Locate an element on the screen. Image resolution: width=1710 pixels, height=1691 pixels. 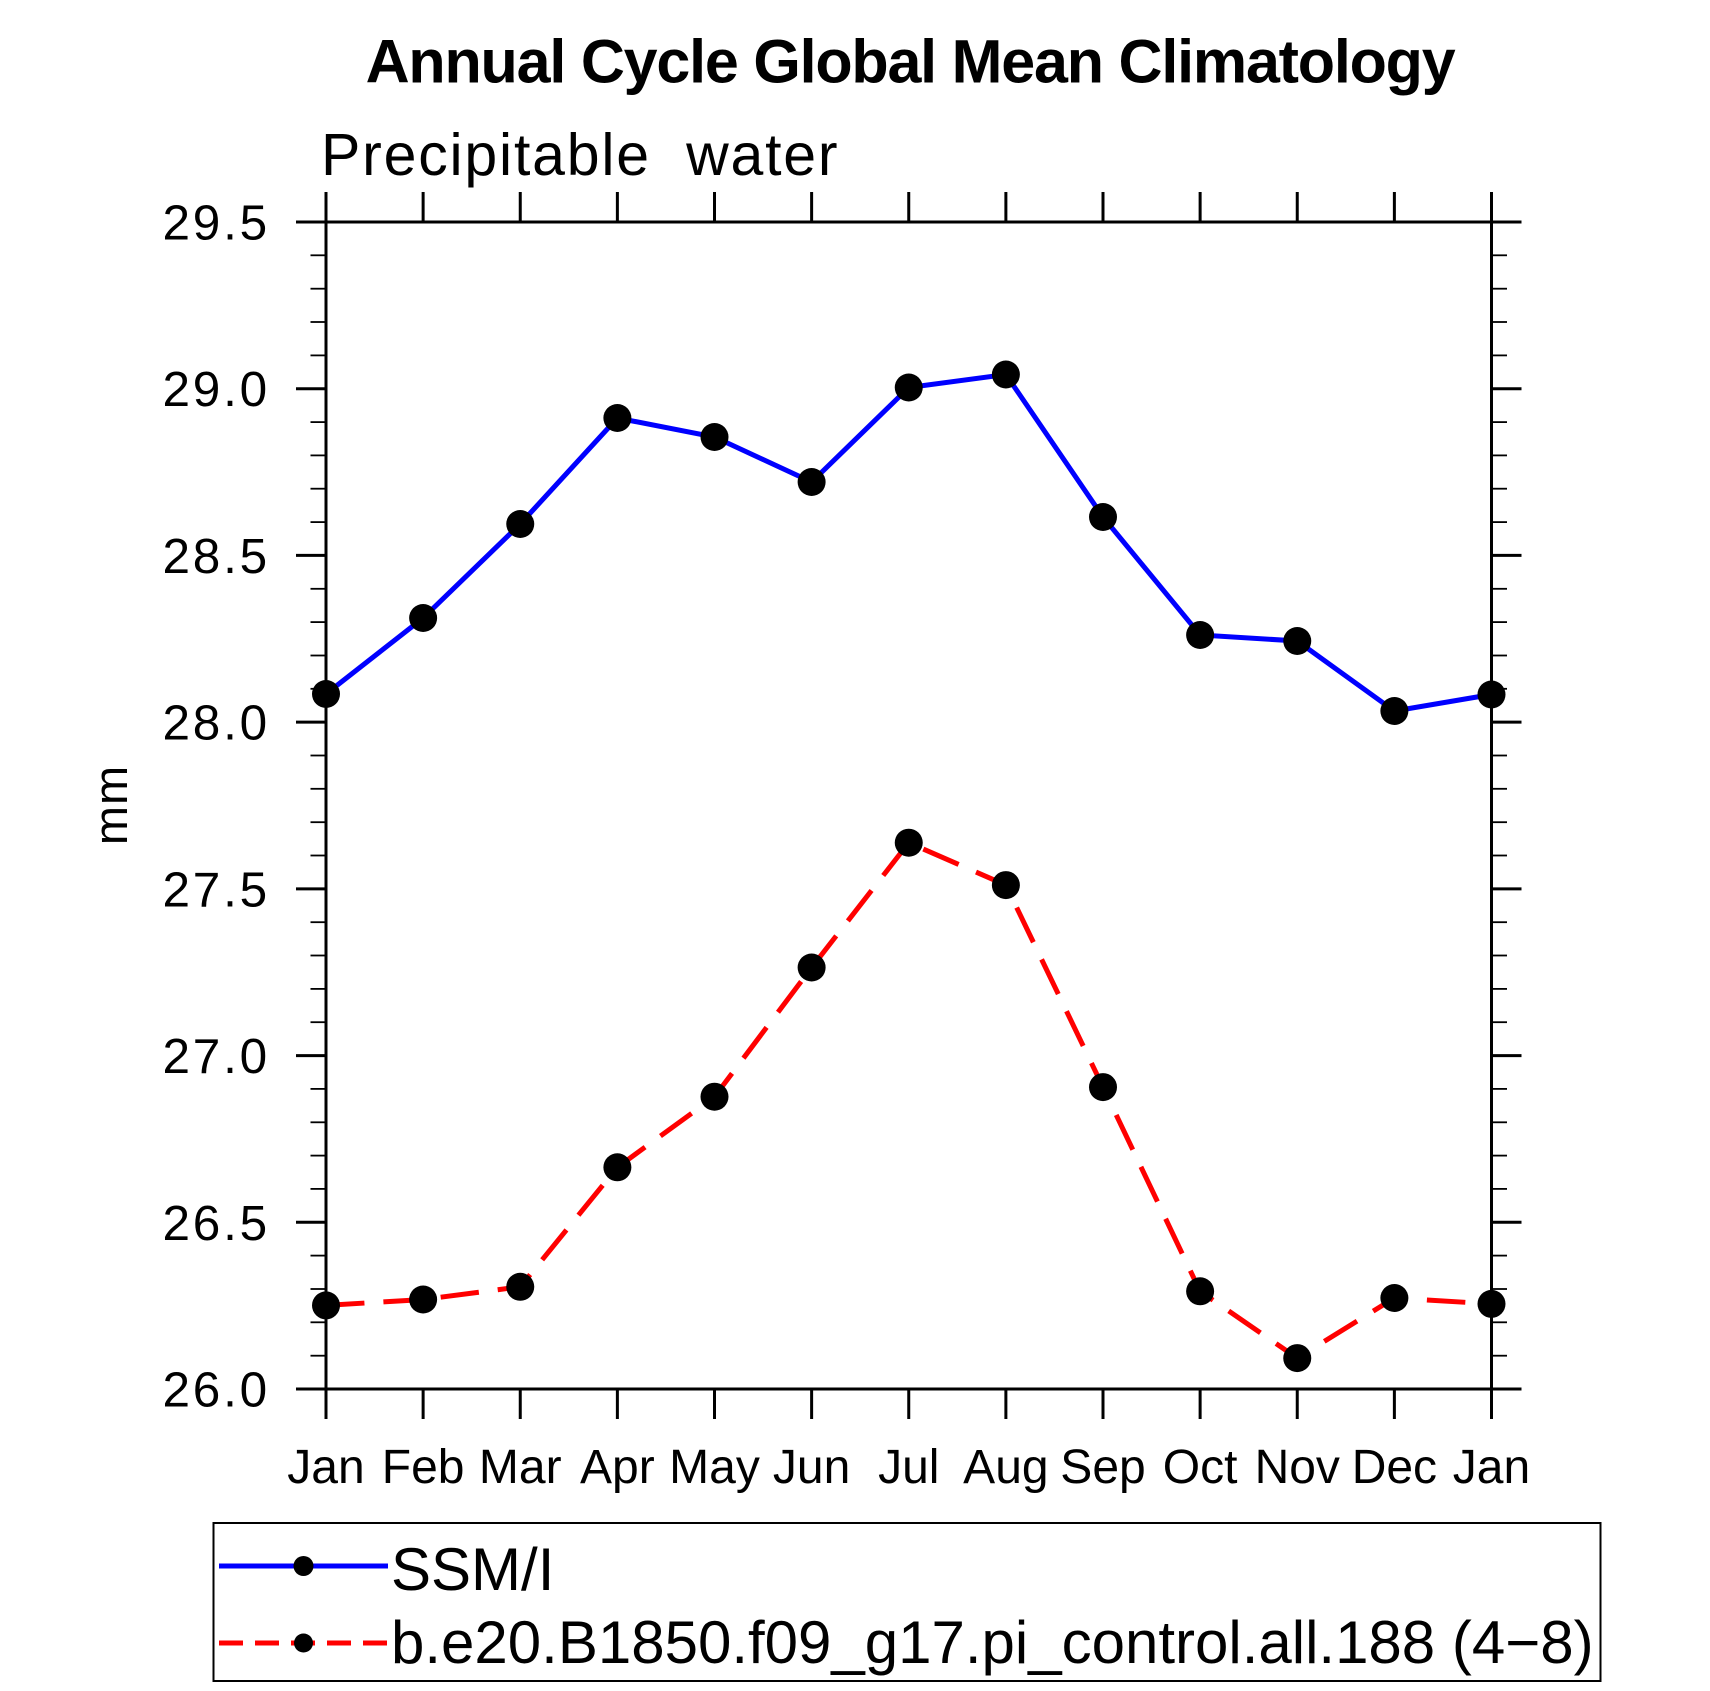
svg-text: 26.5 is located at coordinates (216, 1223).